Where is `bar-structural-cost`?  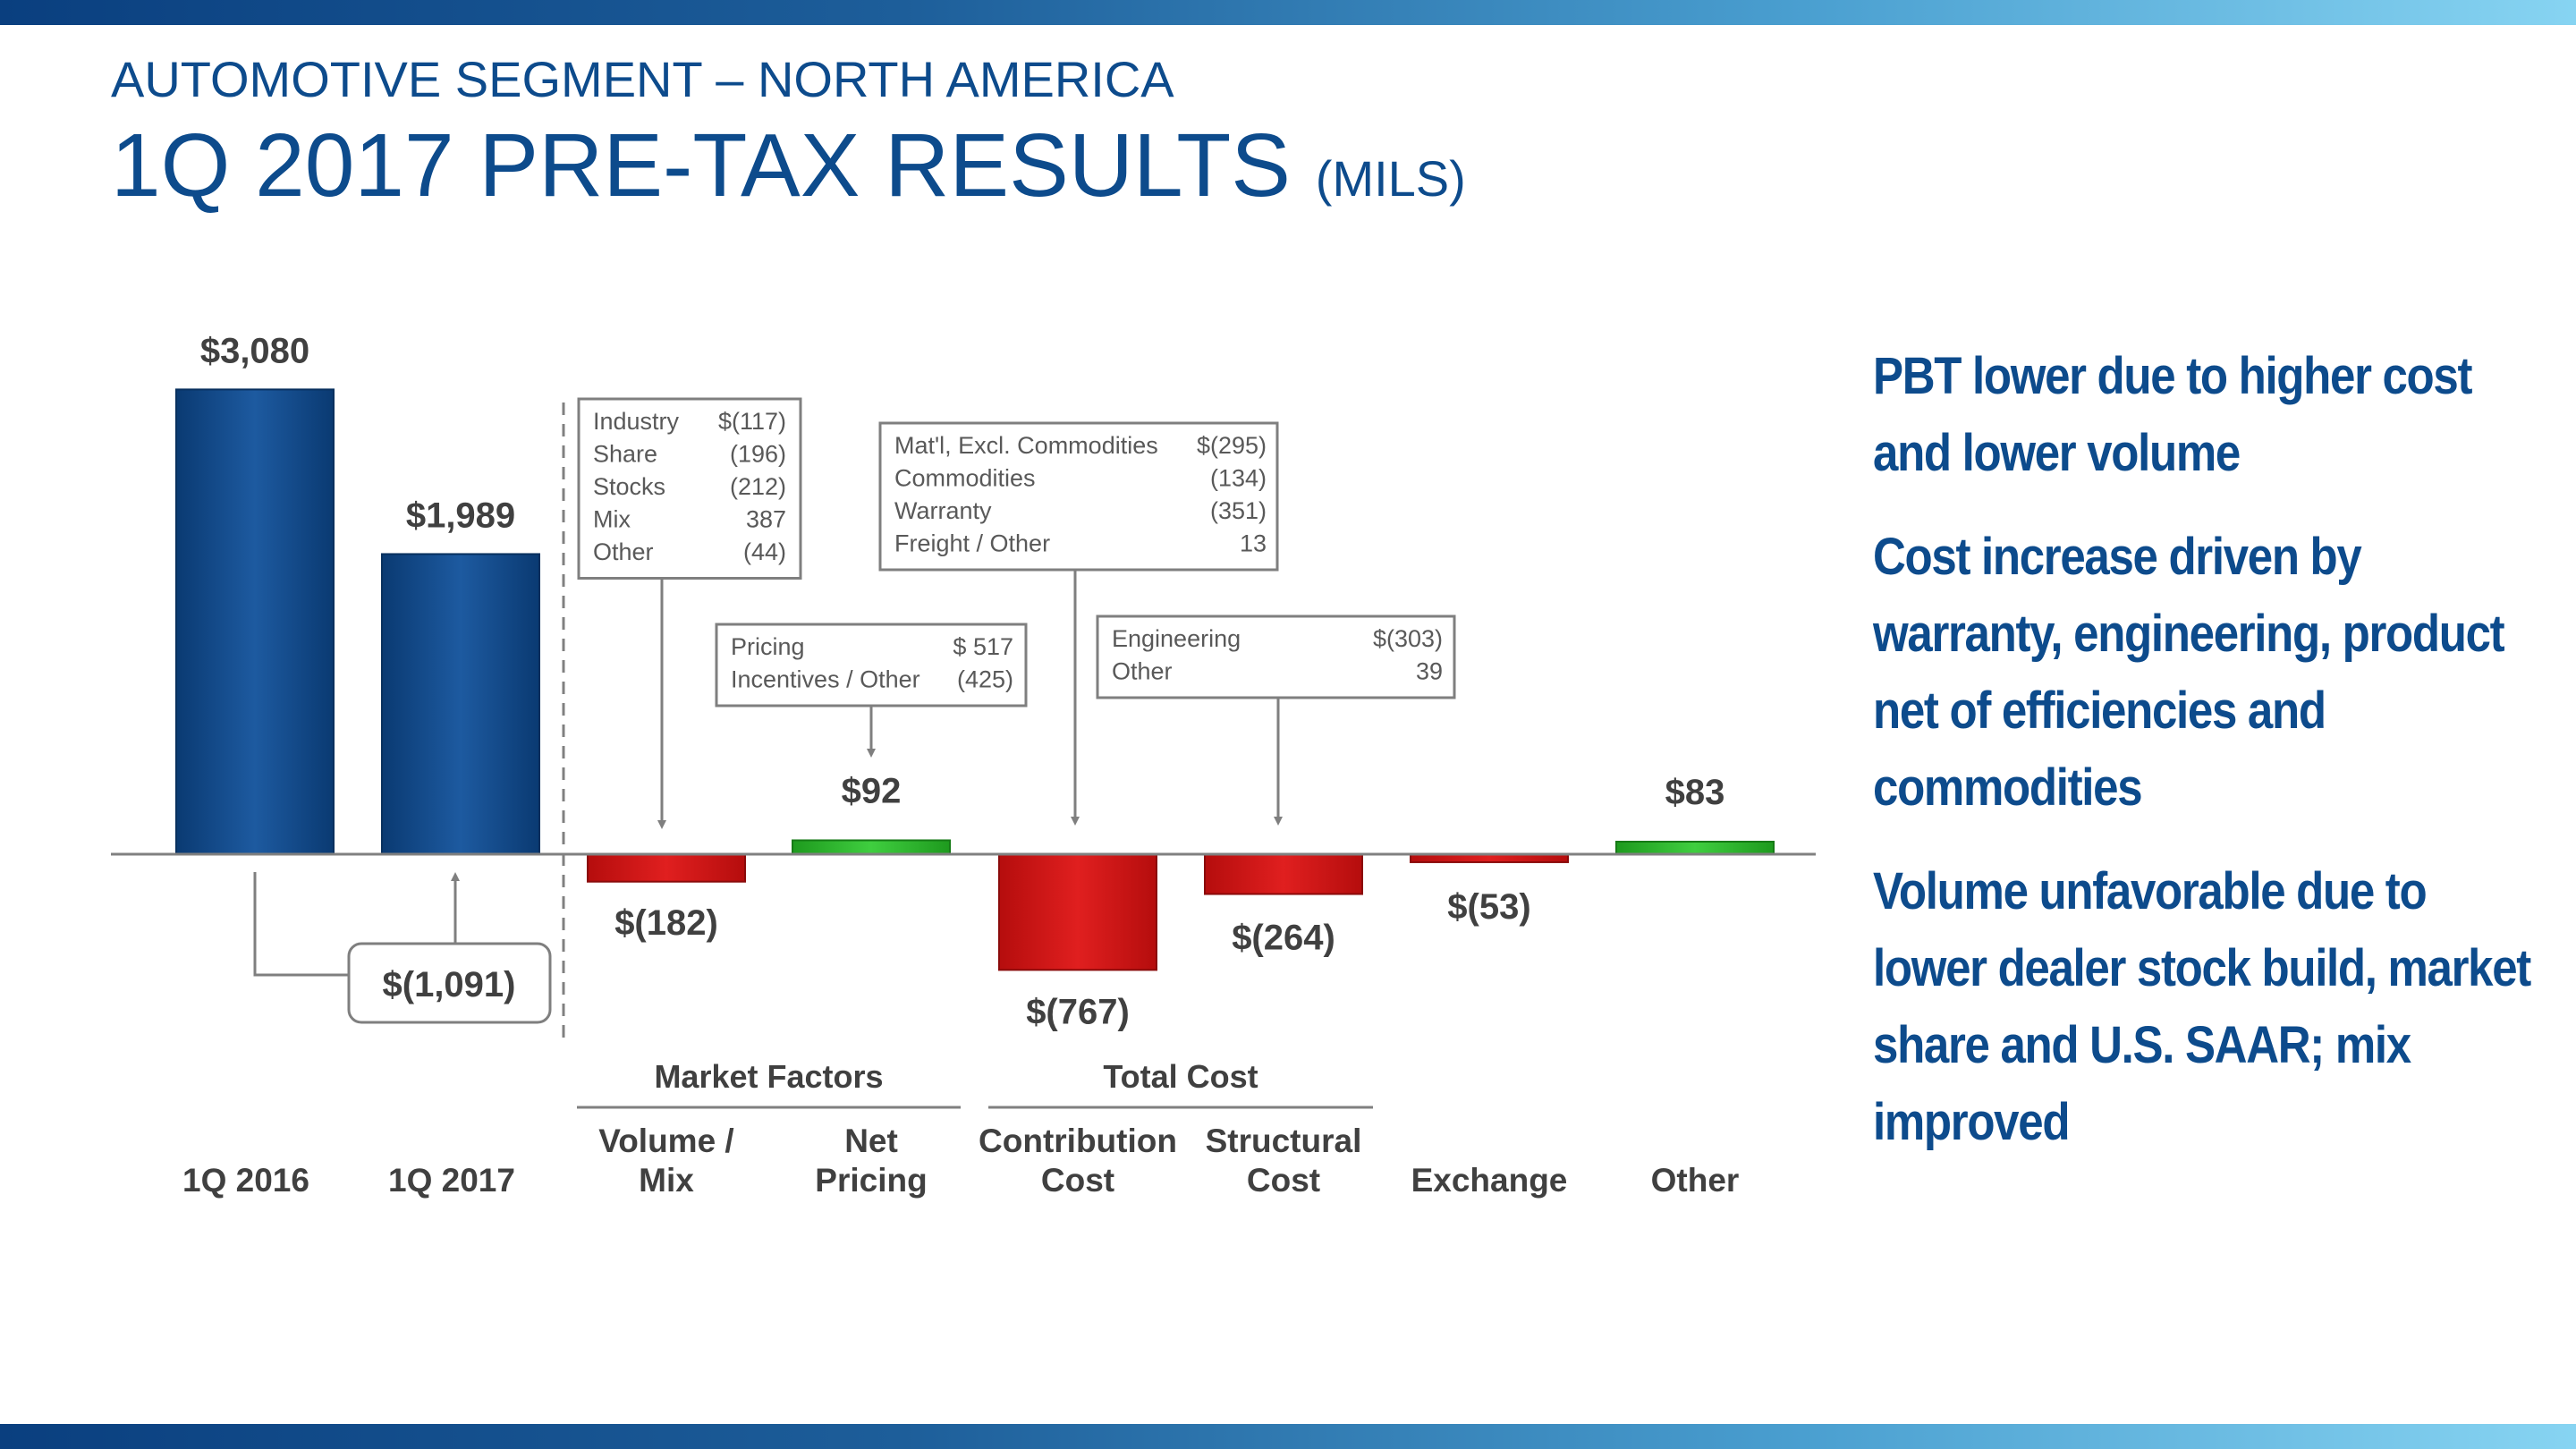 bar-structural-cost is located at coordinates (1283, 874).